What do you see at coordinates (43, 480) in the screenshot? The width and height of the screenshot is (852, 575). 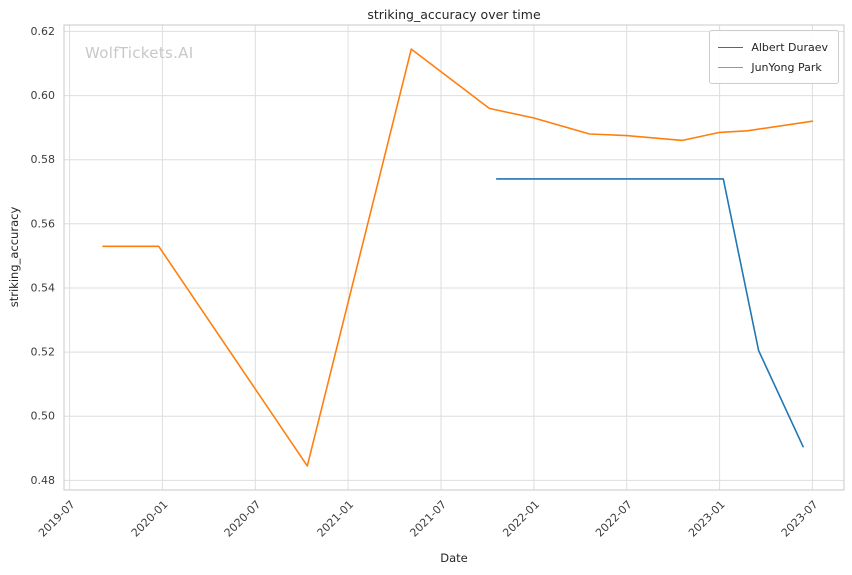 I see `y-tick-label: 0.48` at bounding box center [43, 480].